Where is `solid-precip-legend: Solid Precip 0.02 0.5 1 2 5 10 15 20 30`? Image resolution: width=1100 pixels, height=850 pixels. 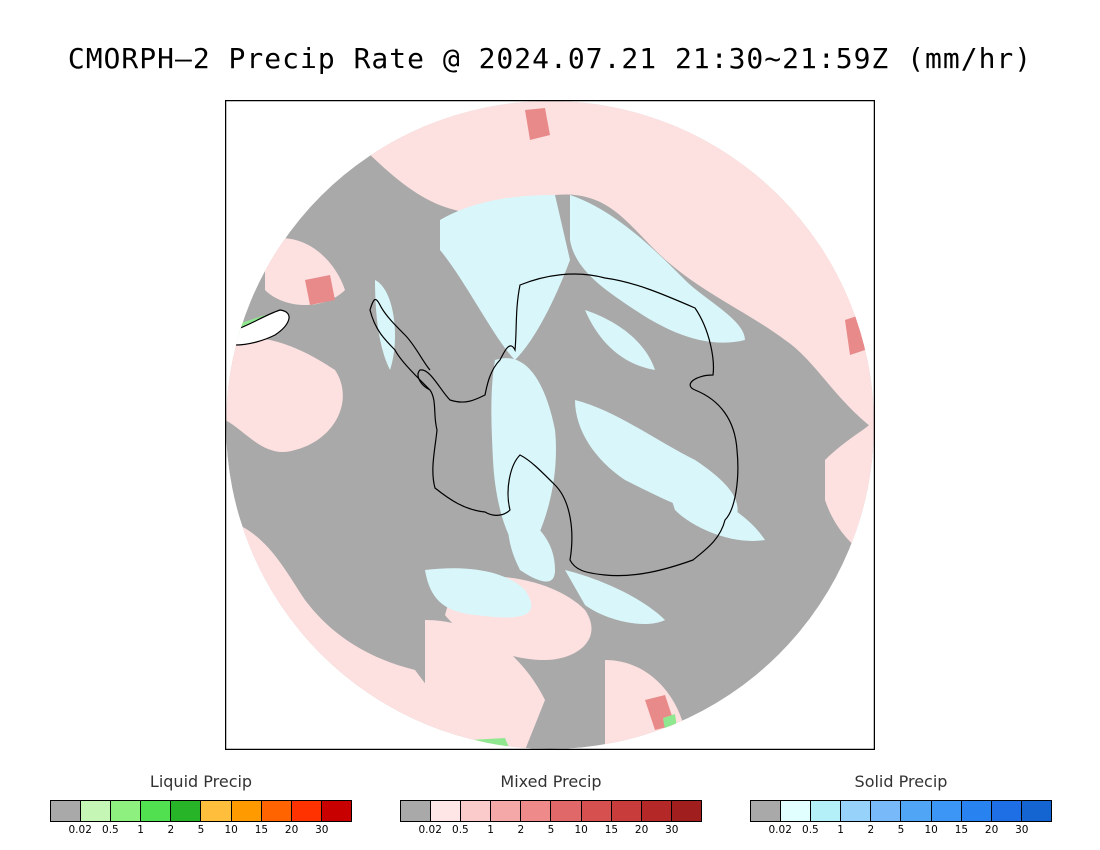 solid-precip-legend: Solid Precip 0.02 0.5 1 2 5 10 15 20 30 is located at coordinates (901, 804).